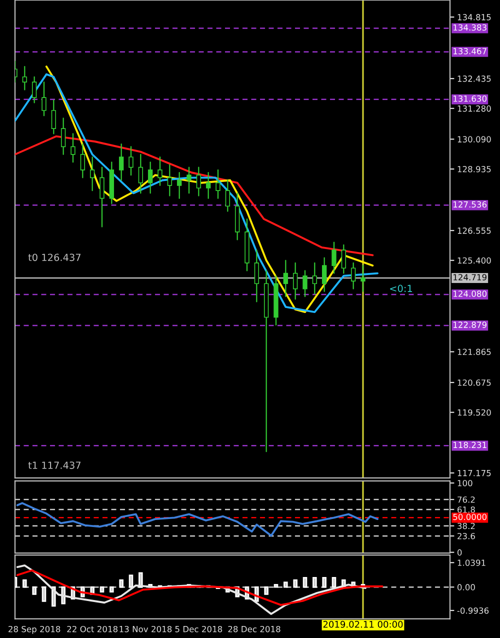 The image size is (500, 638). I want to click on y-tick-label: 120.675, so click(474, 382).